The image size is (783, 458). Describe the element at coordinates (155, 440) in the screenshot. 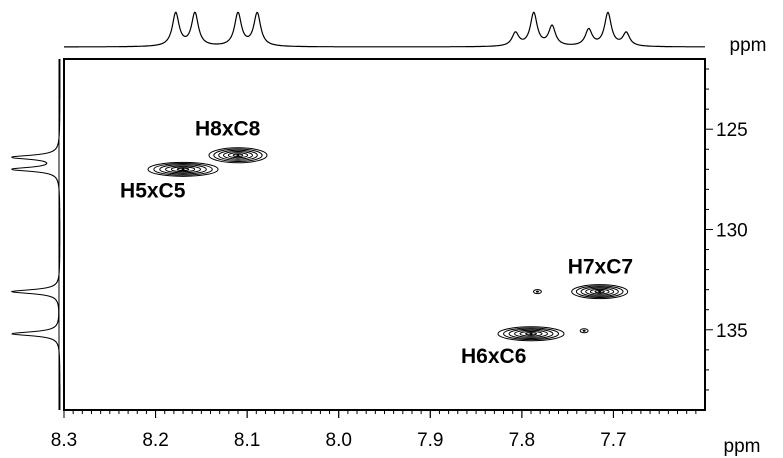

I see `x-tick-label: 8.2` at that location.